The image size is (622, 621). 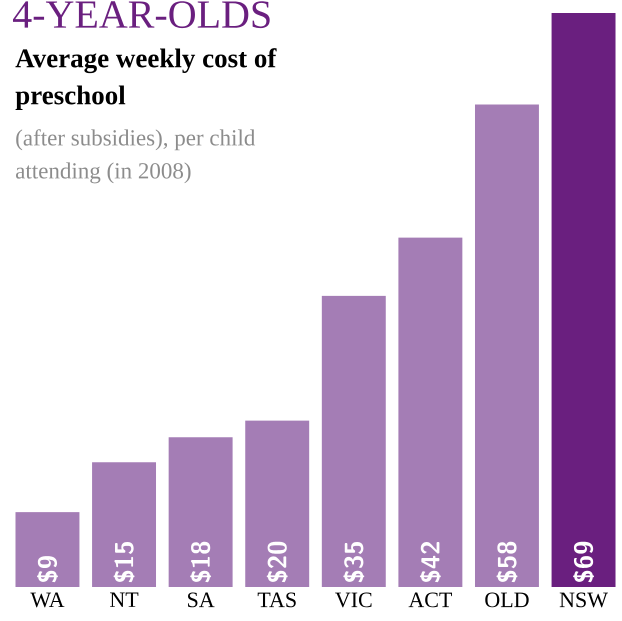 What do you see at coordinates (507, 562) in the screenshot?
I see `data-label: $58` at bounding box center [507, 562].